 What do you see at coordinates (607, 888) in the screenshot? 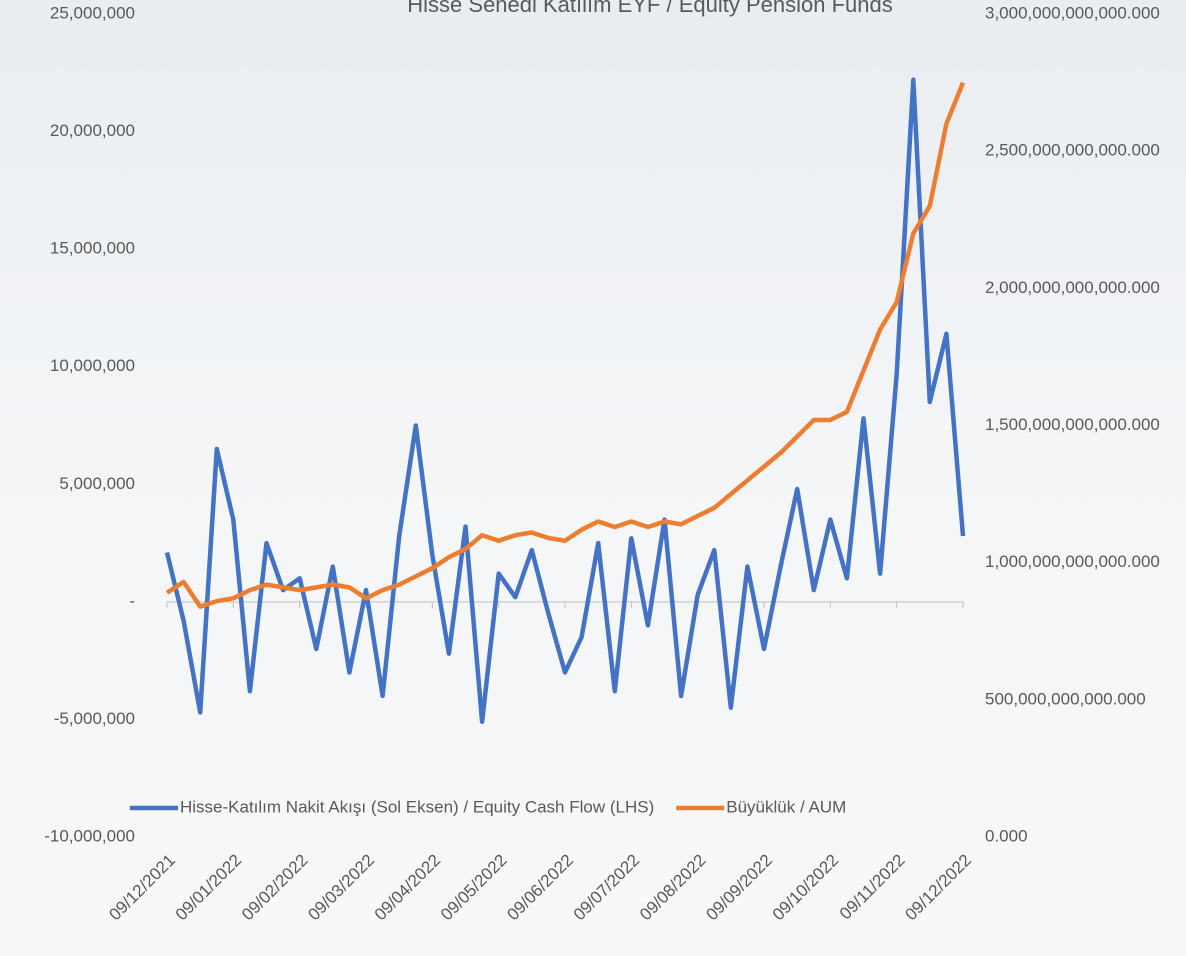
I see `x-tick-label: 09/07/2022` at bounding box center [607, 888].